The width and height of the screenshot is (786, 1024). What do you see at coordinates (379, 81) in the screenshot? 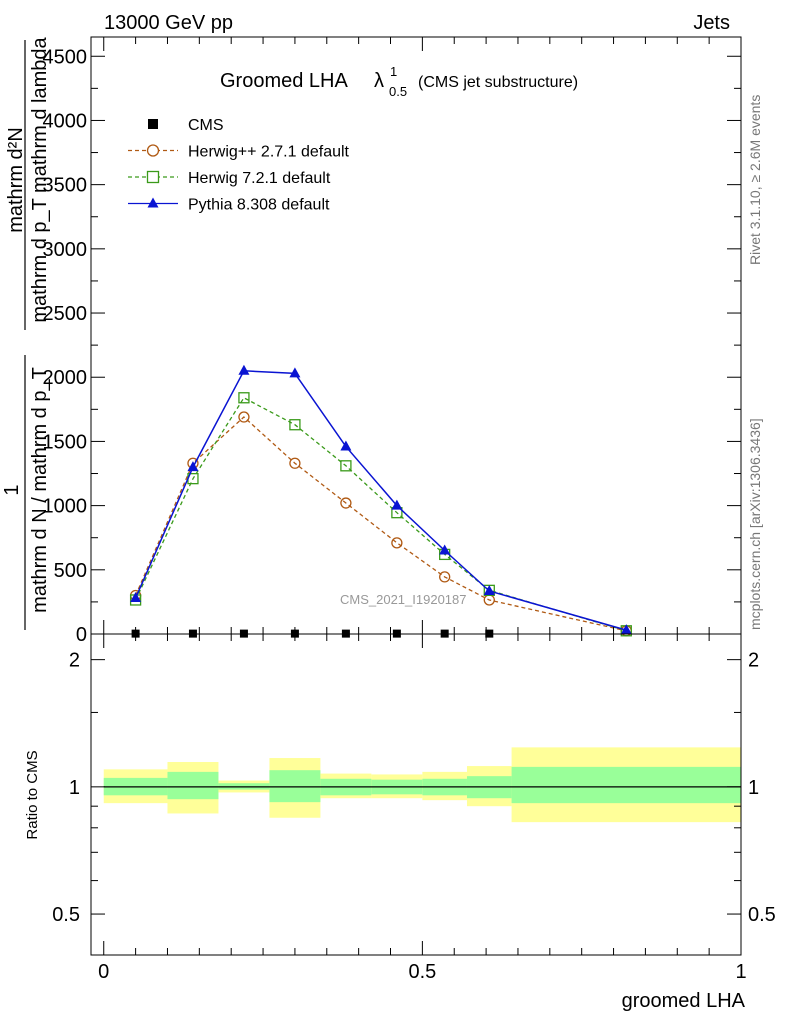
I see `chart-title-symbol: λ` at bounding box center [379, 81].